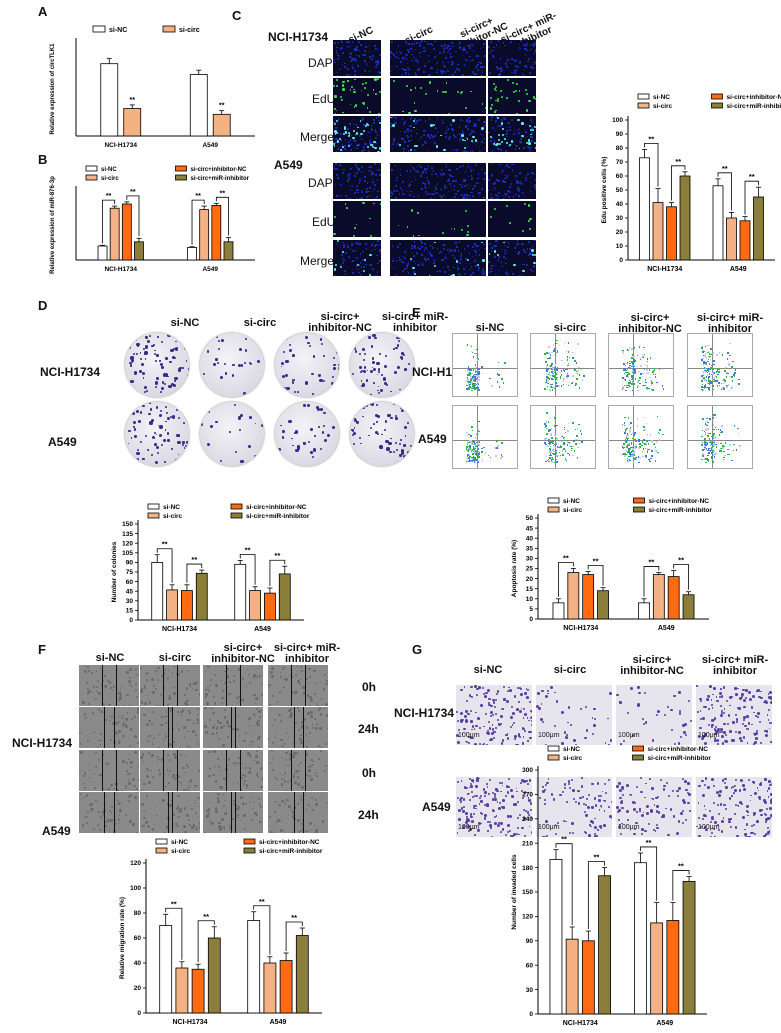 The image size is (781, 1033). What do you see at coordinates (638, 748) in the screenshot?
I see `legend-swatch-inh_nc` at bounding box center [638, 748].